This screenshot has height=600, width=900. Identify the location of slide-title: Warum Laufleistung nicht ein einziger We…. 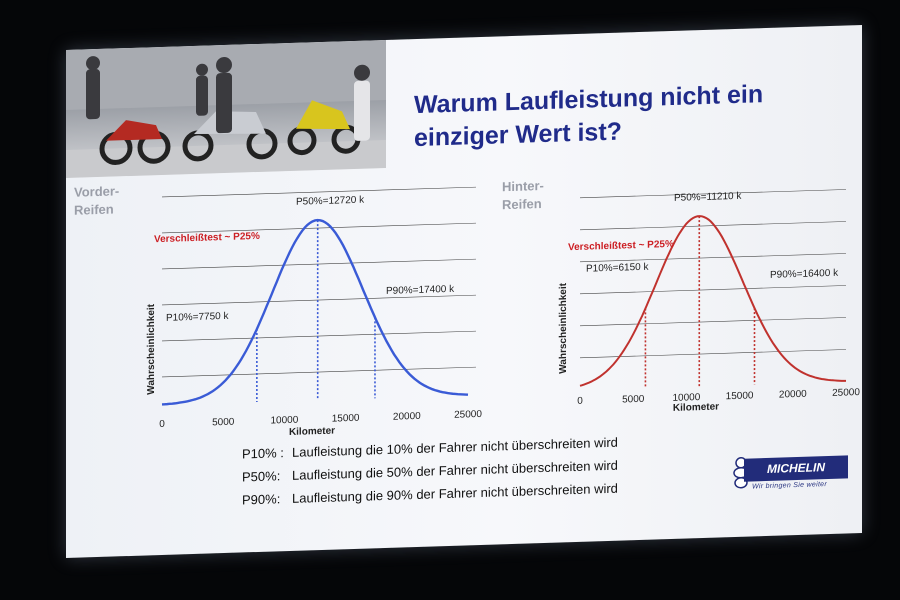
(589, 116).